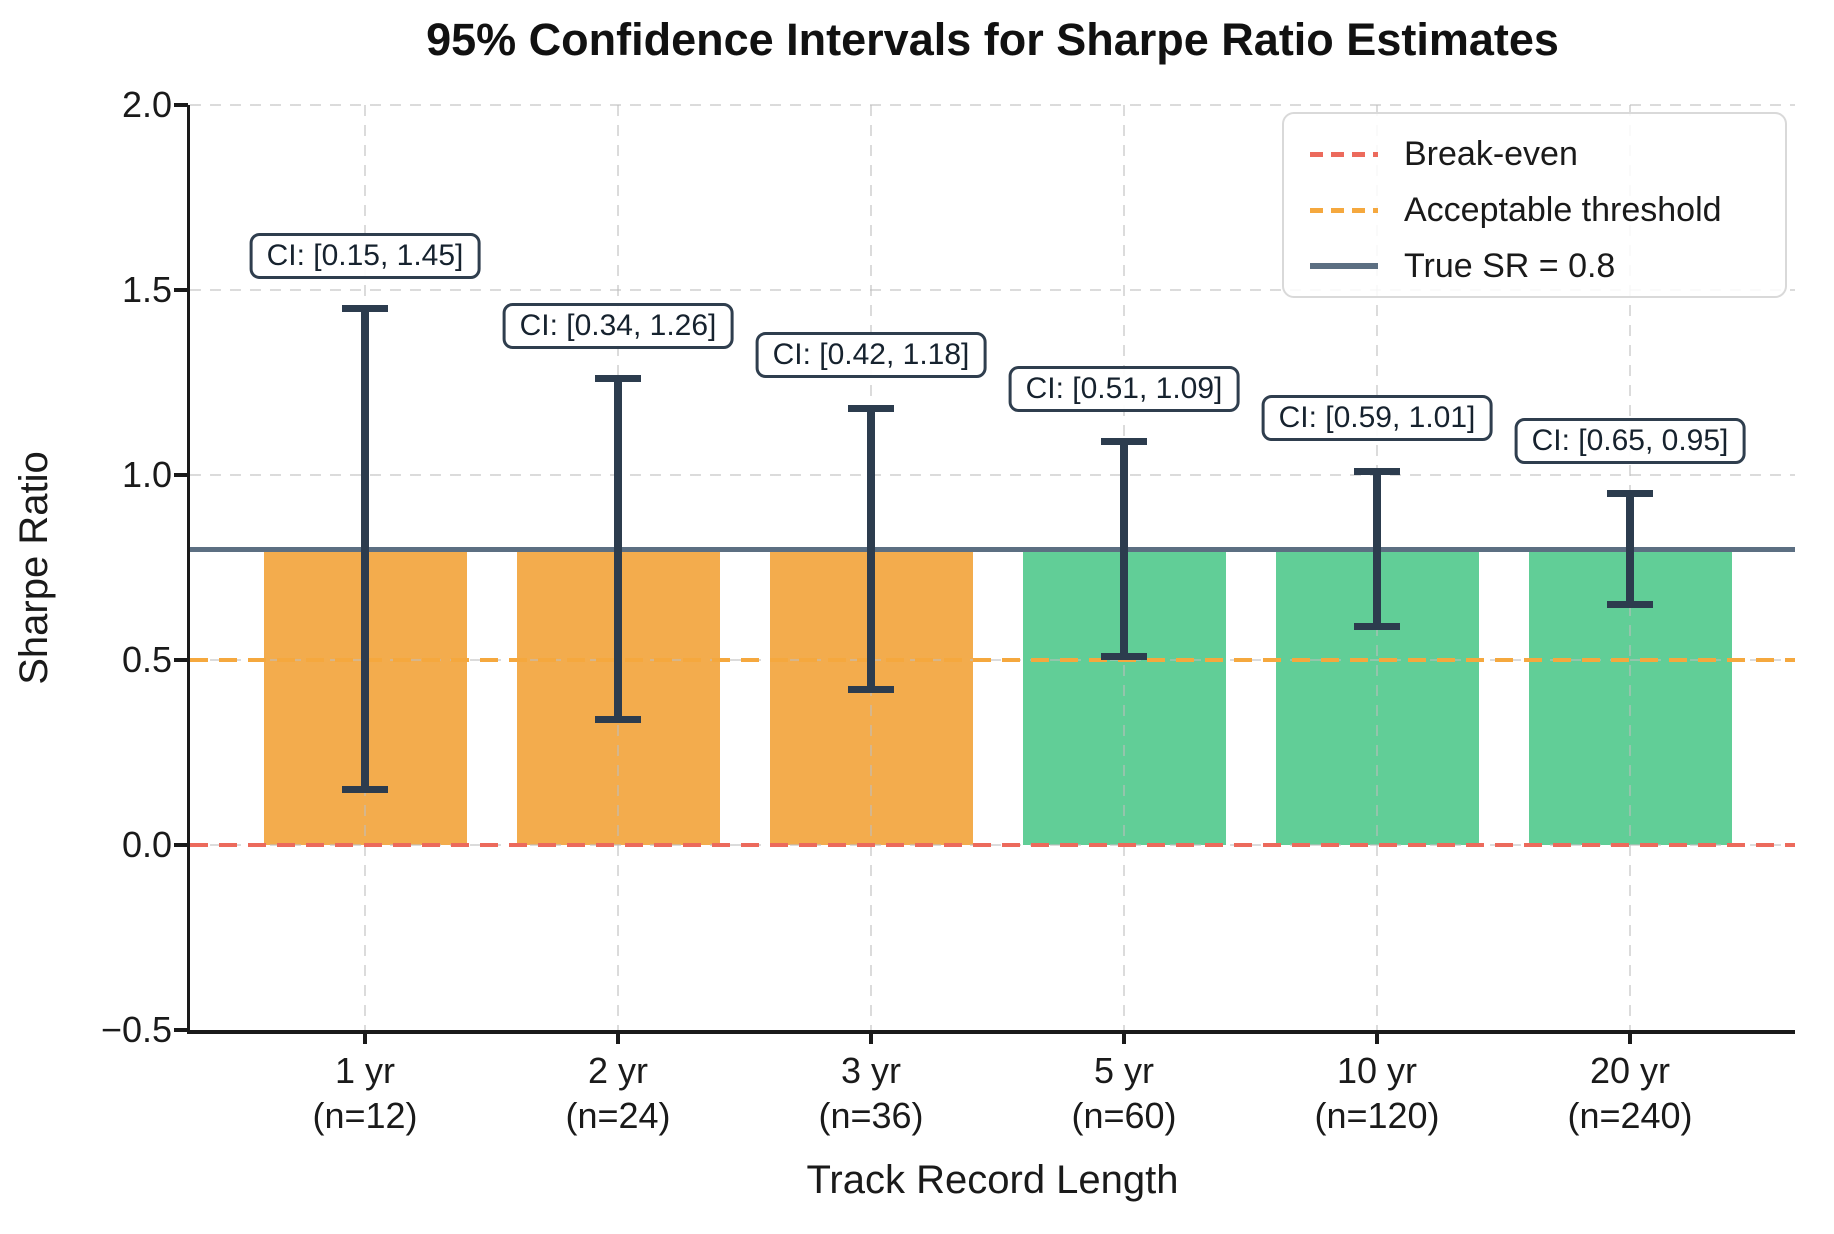 This screenshot has height=1234, width=1834. What do you see at coordinates (1630, 549) in the screenshot?
I see `errorbar-line-20yr` at bounding box center [1630, 549].